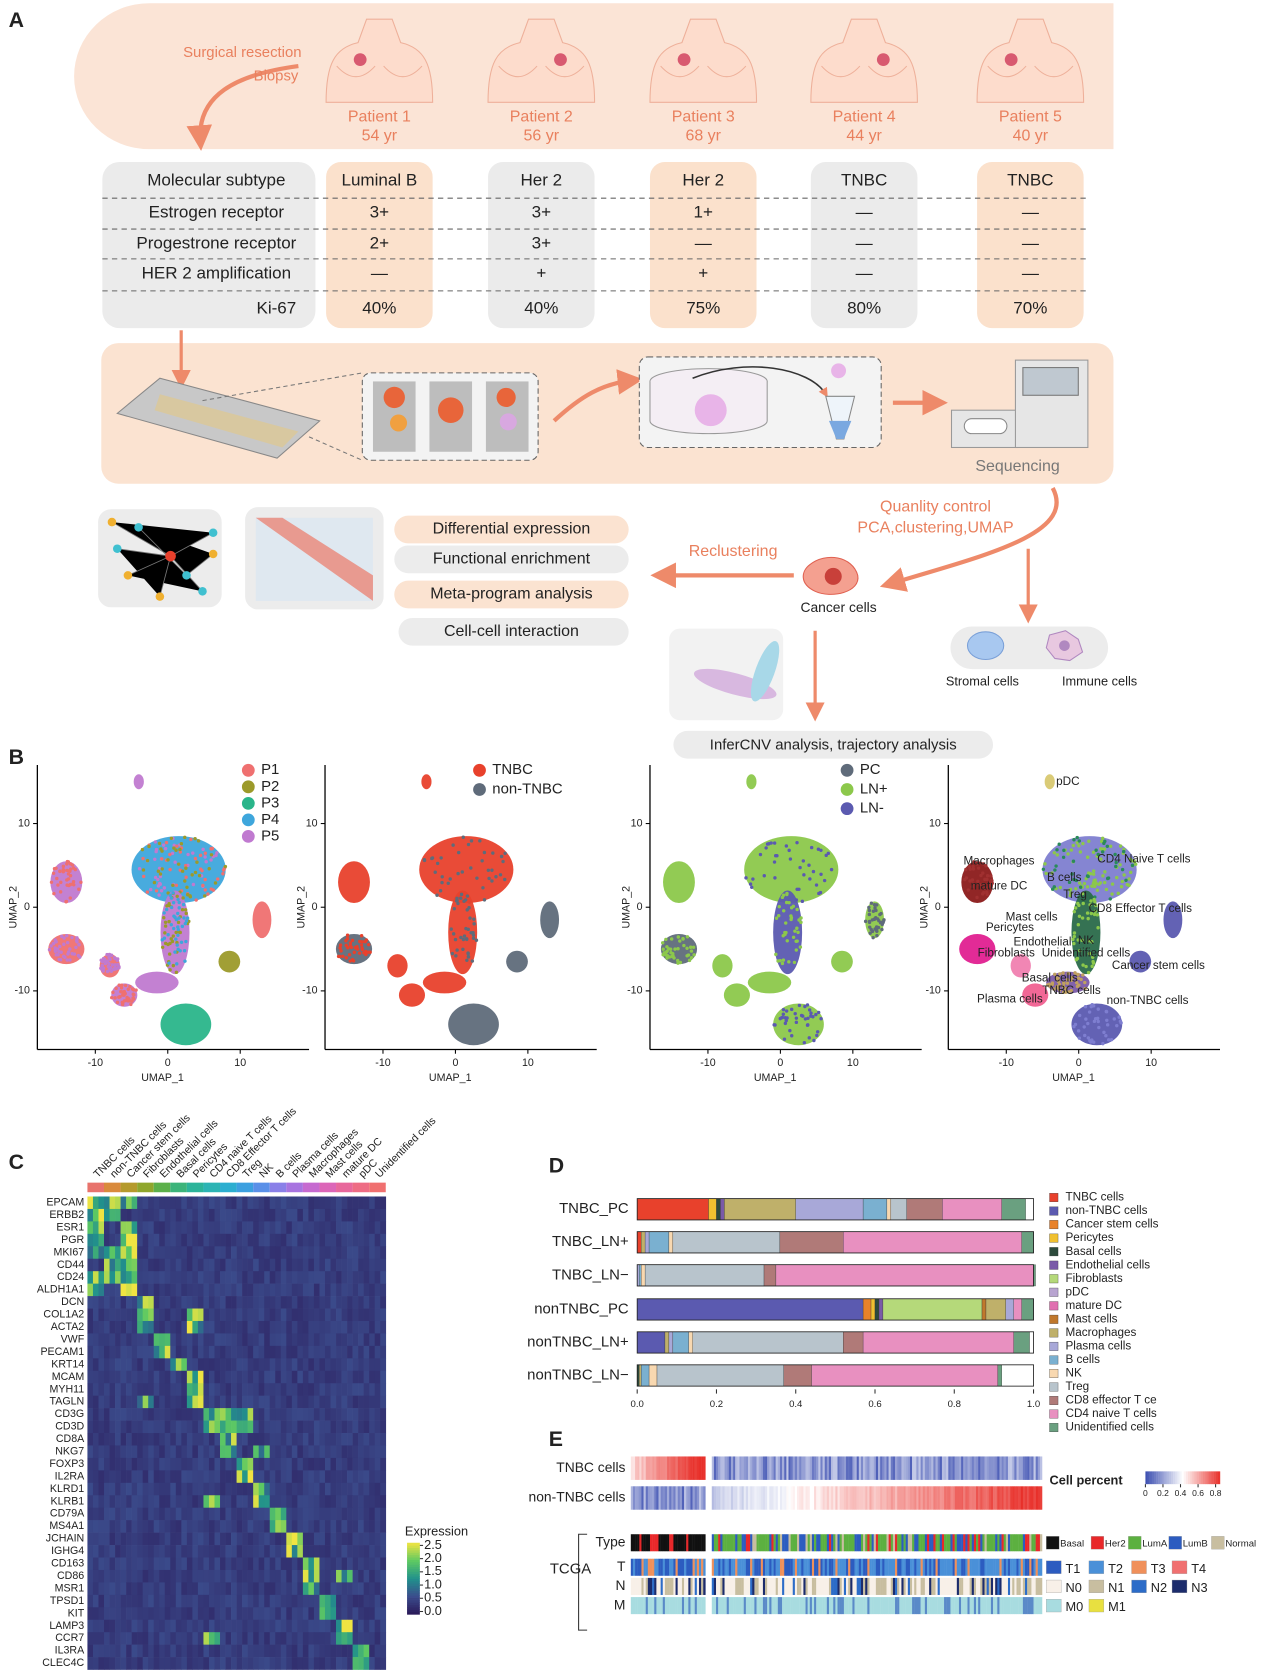  I want to click on column-color, so click(212, 1187).